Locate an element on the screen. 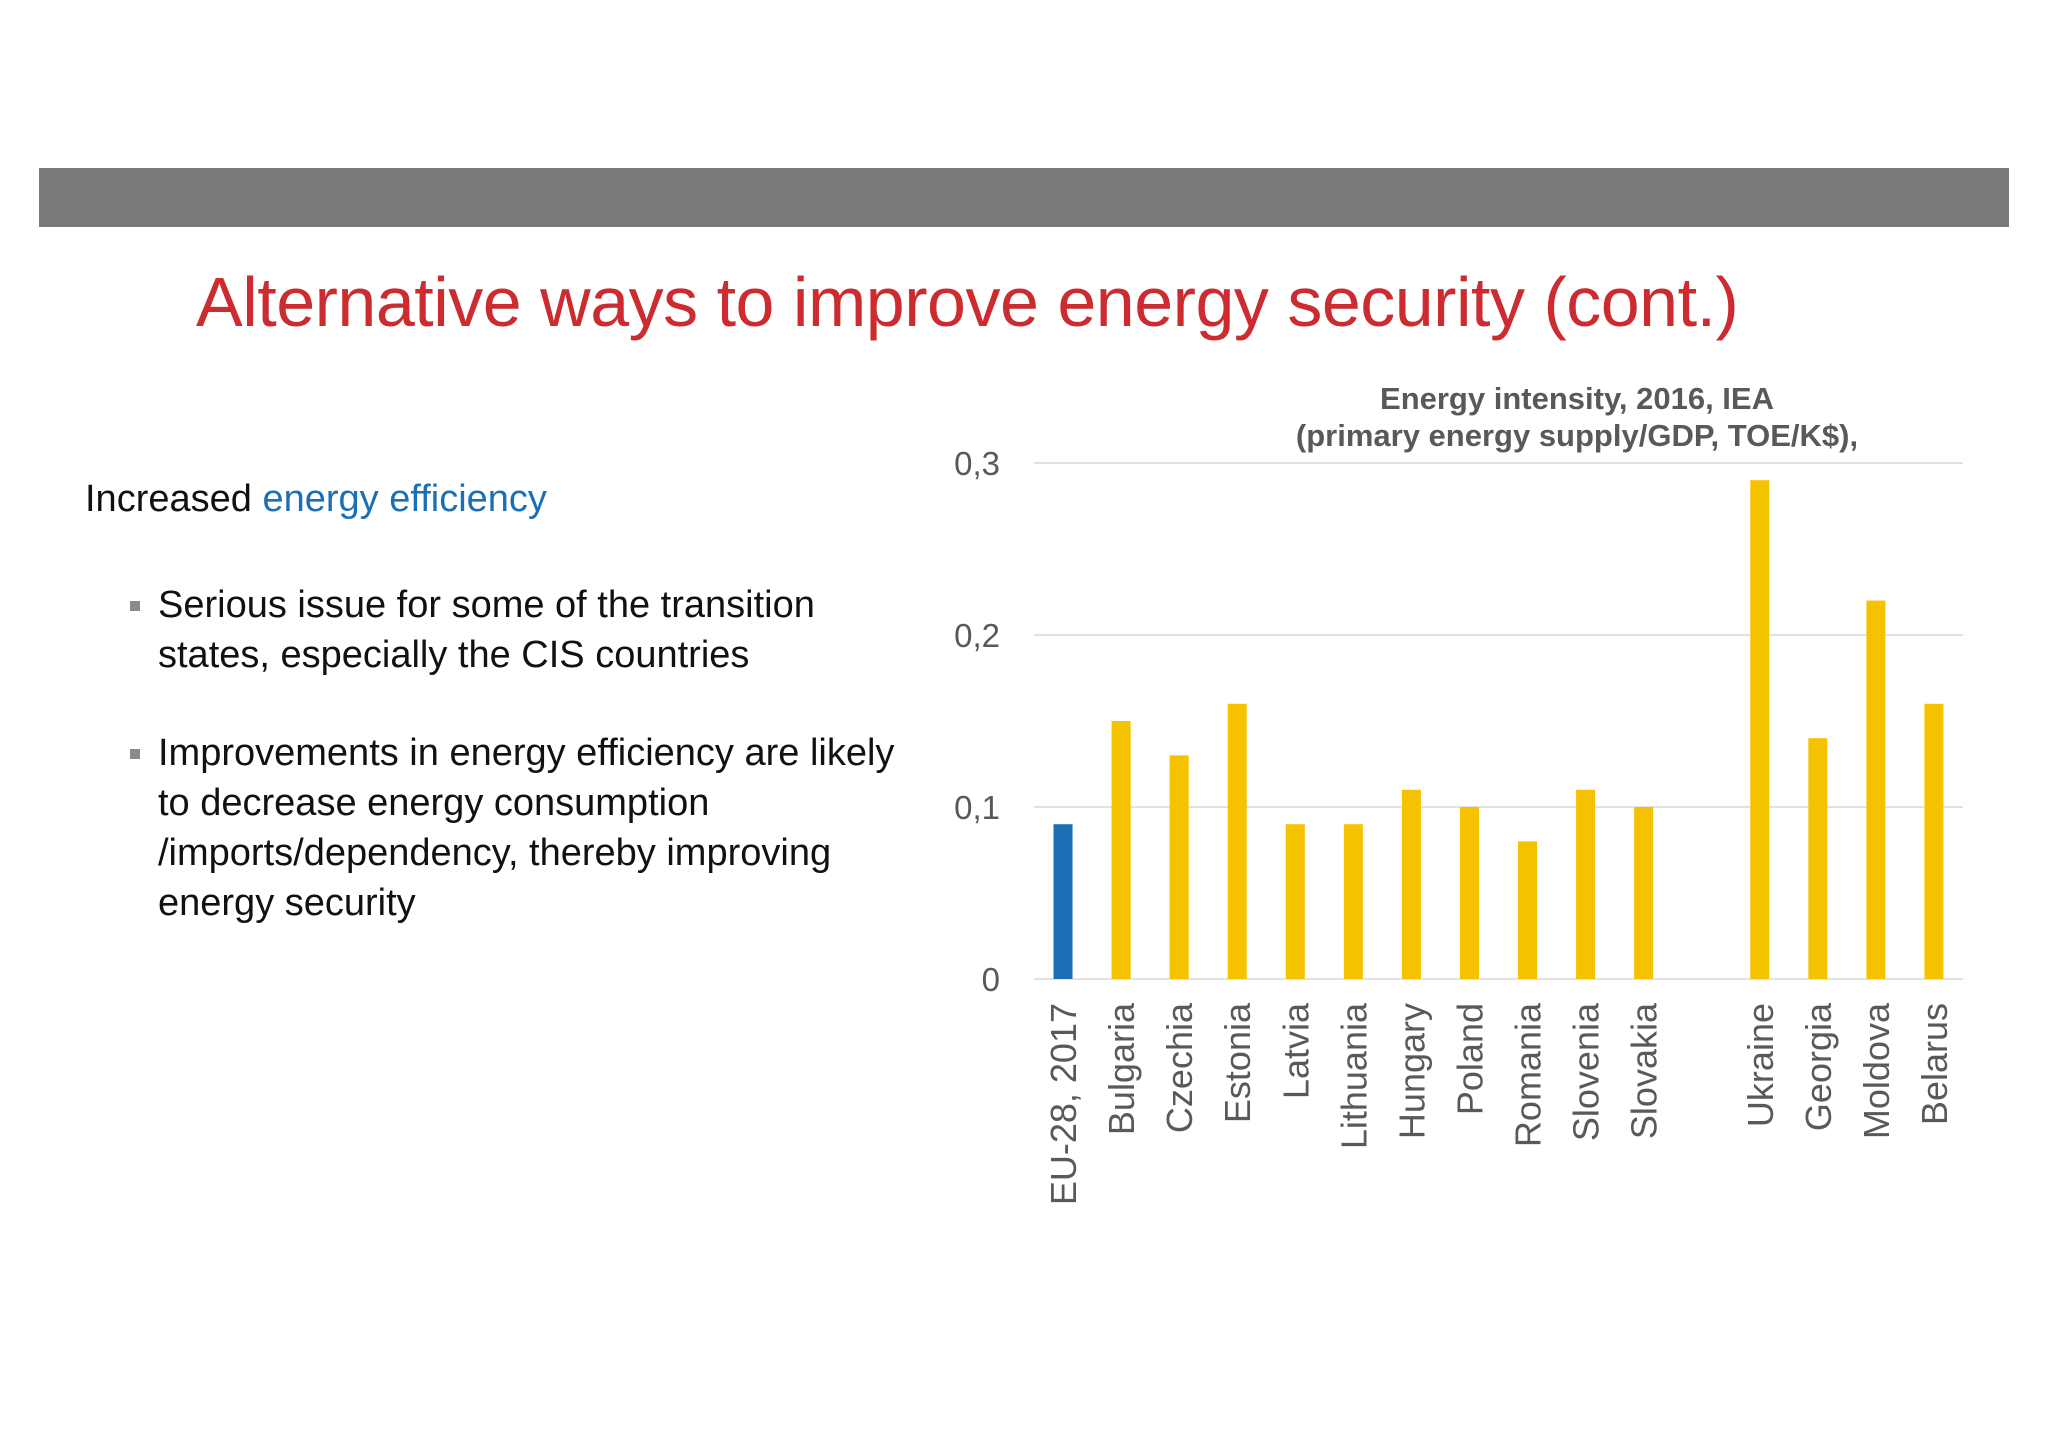 Image resolution: width=2048 pixels, height=1452 pixels. y-tick-label: 0 is located at coordinates (991, 979).